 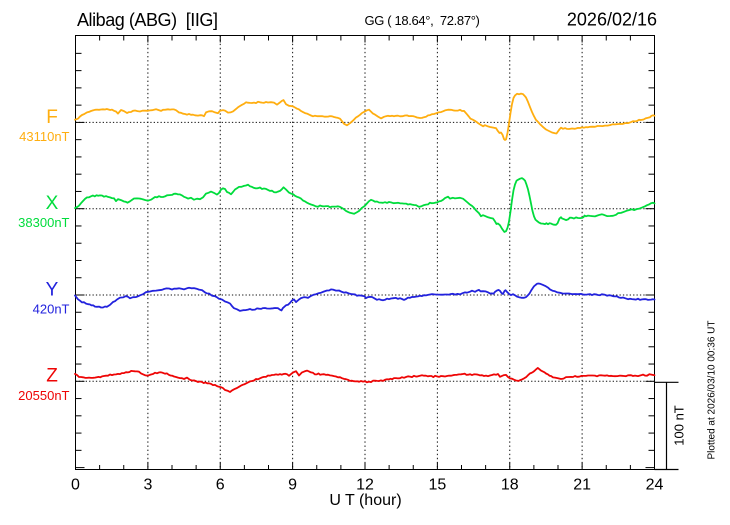 I want to click on svg-text: 24, so click(x=655, y=484).